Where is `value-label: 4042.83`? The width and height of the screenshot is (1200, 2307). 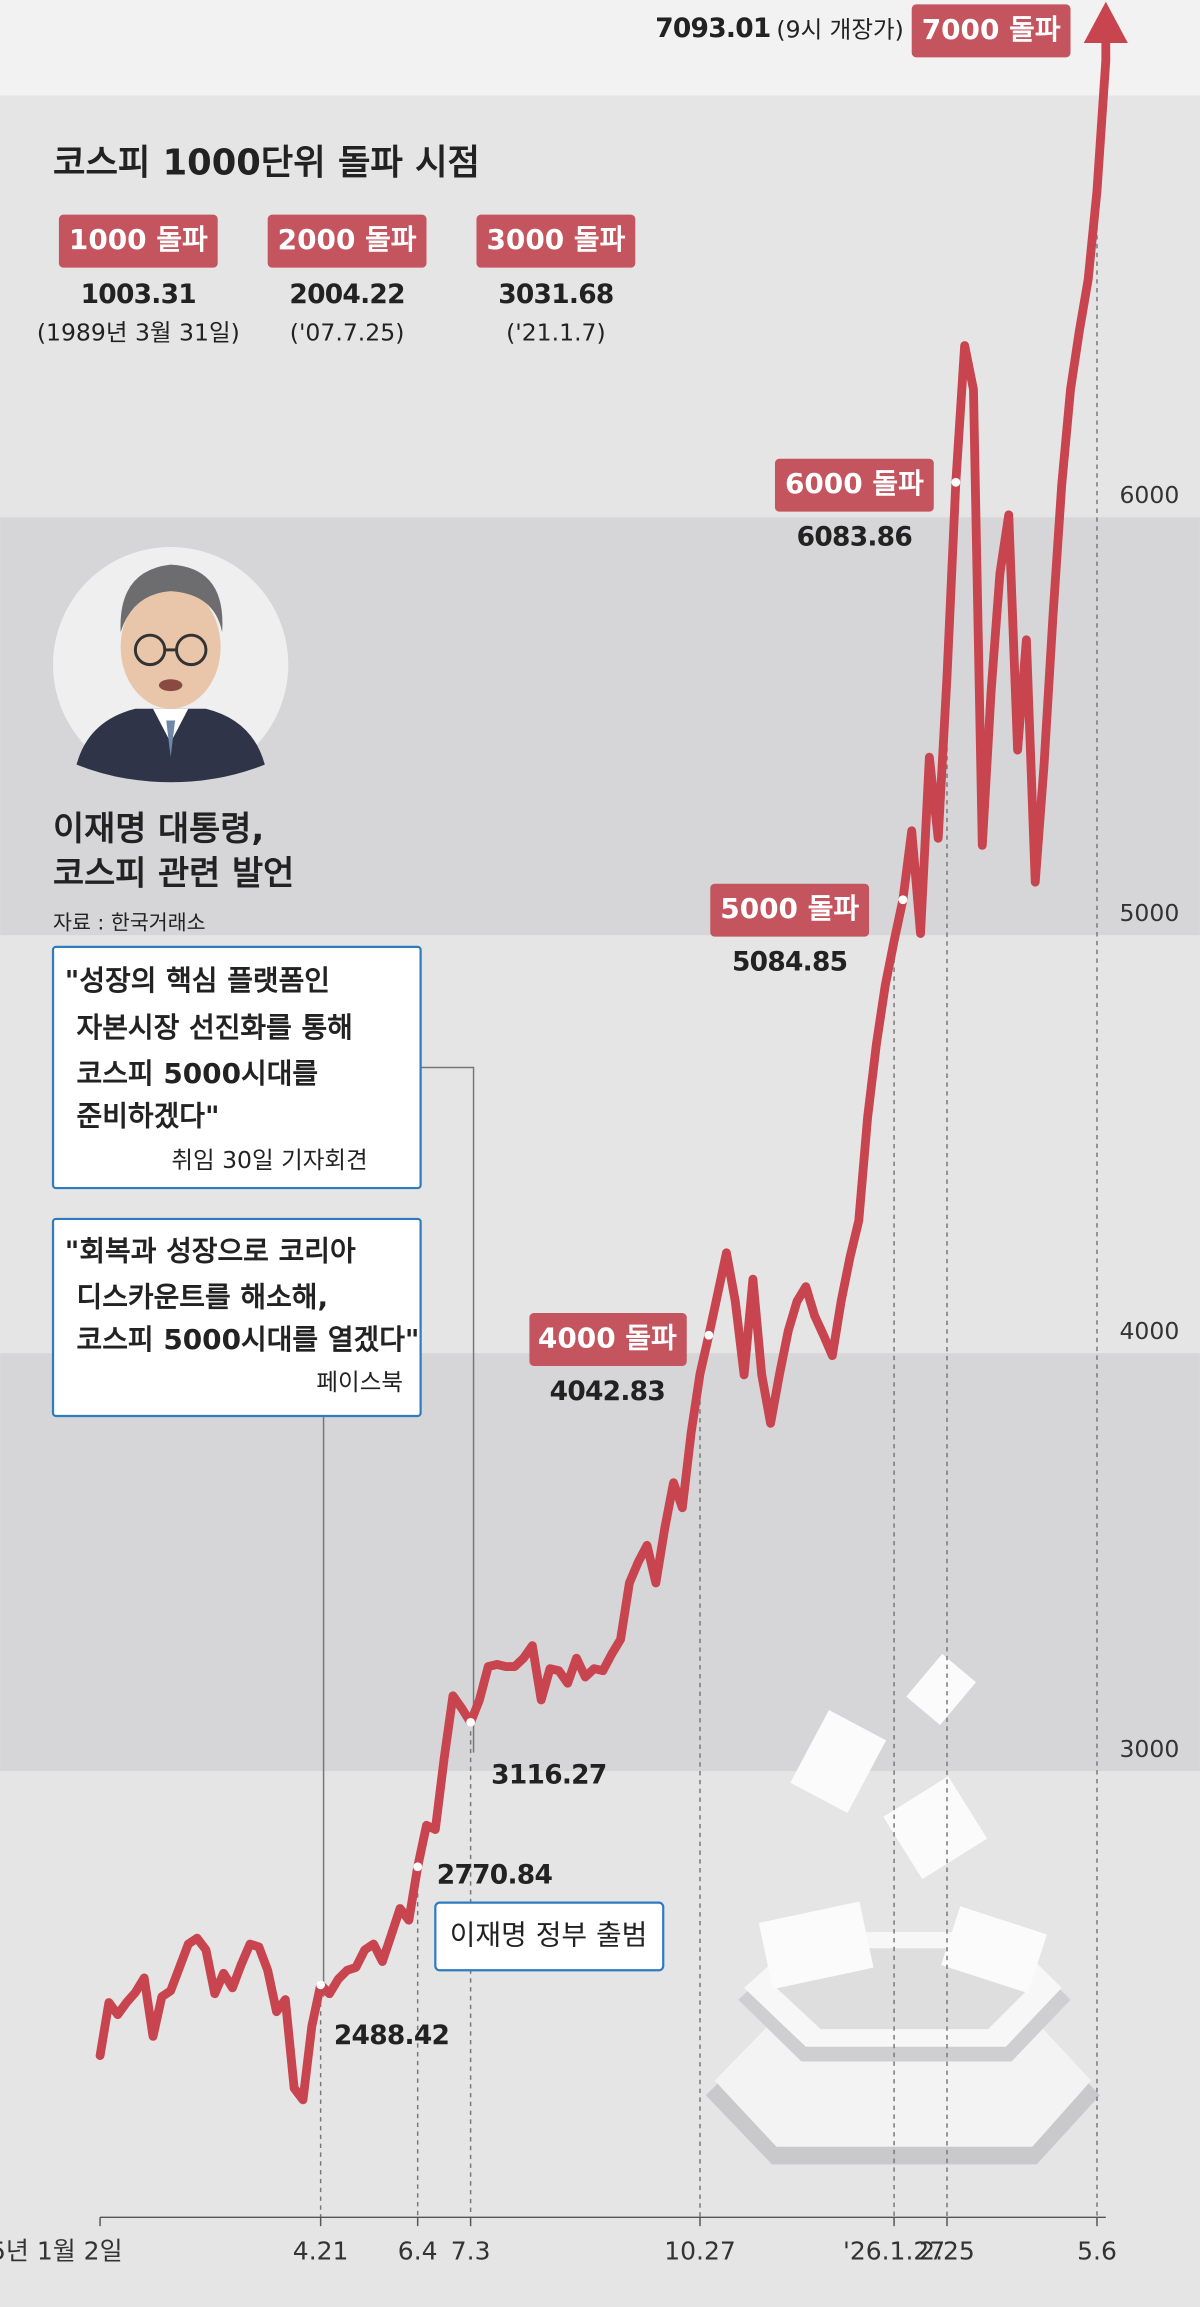
value-label: 4042.83 is located at coordinates (607, 1391).